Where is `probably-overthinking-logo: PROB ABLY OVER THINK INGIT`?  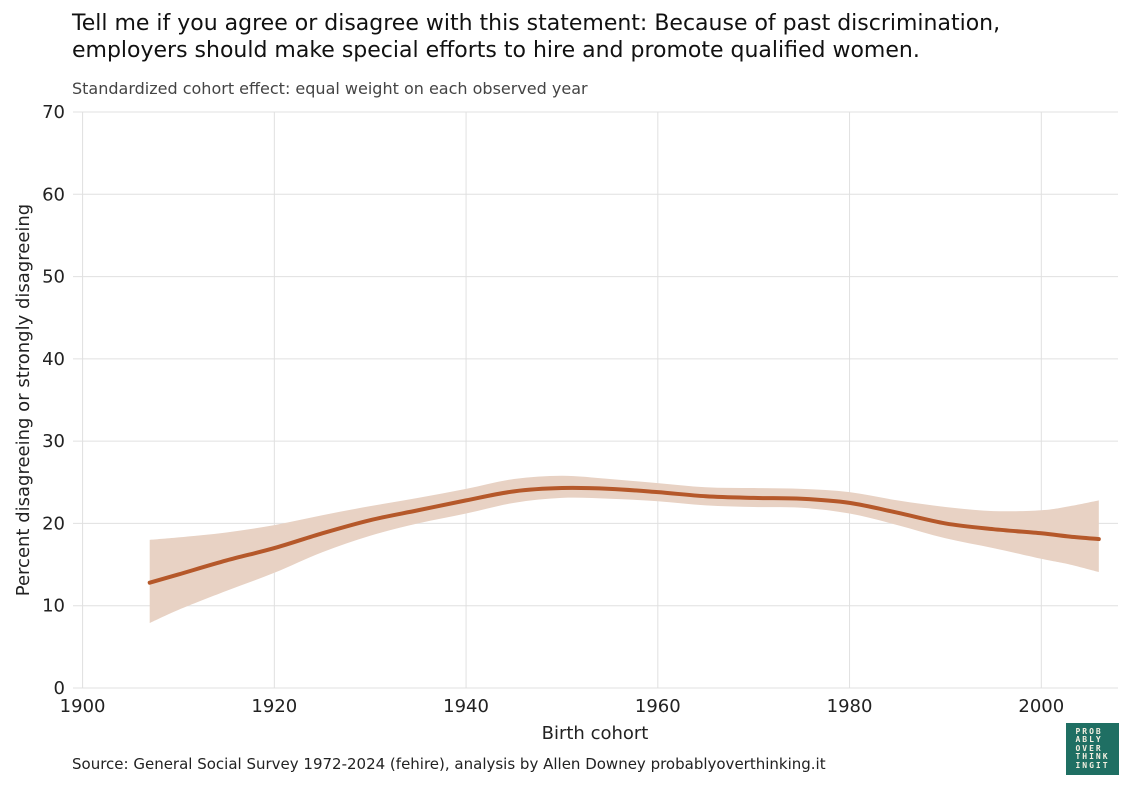 probably-overthinking-logo: PROB ABLY OVER THINK INGIT is located at coordinates (1092, 749).